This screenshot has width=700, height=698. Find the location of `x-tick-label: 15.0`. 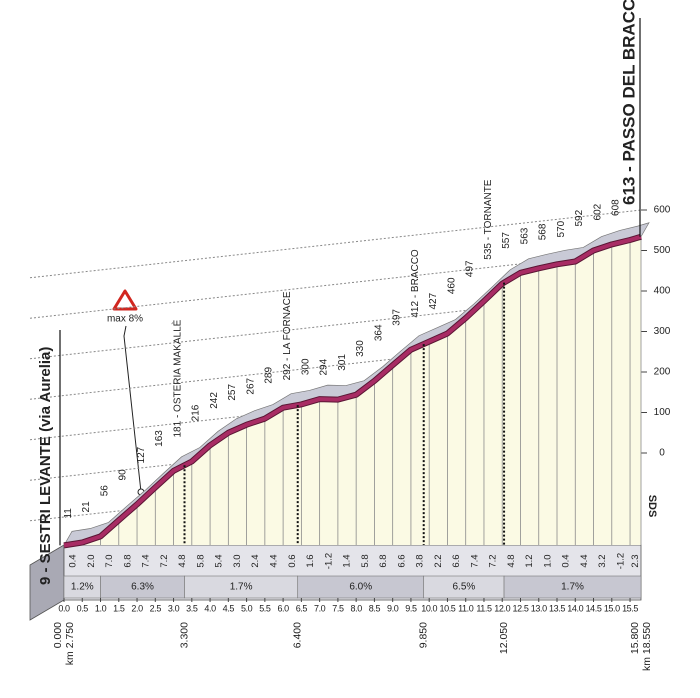

x-tick-label: 15.0 is located at coordinates (612, 608).